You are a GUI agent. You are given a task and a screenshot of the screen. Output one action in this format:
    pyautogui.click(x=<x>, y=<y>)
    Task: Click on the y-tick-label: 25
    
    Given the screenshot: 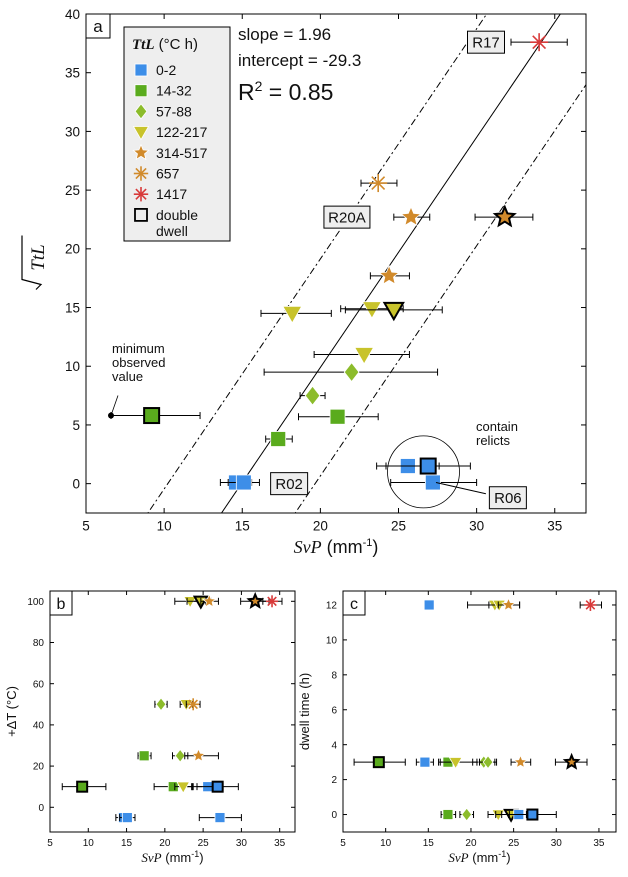 What is the action you would take?
    pyautogui.click(x=72, y=190)
    